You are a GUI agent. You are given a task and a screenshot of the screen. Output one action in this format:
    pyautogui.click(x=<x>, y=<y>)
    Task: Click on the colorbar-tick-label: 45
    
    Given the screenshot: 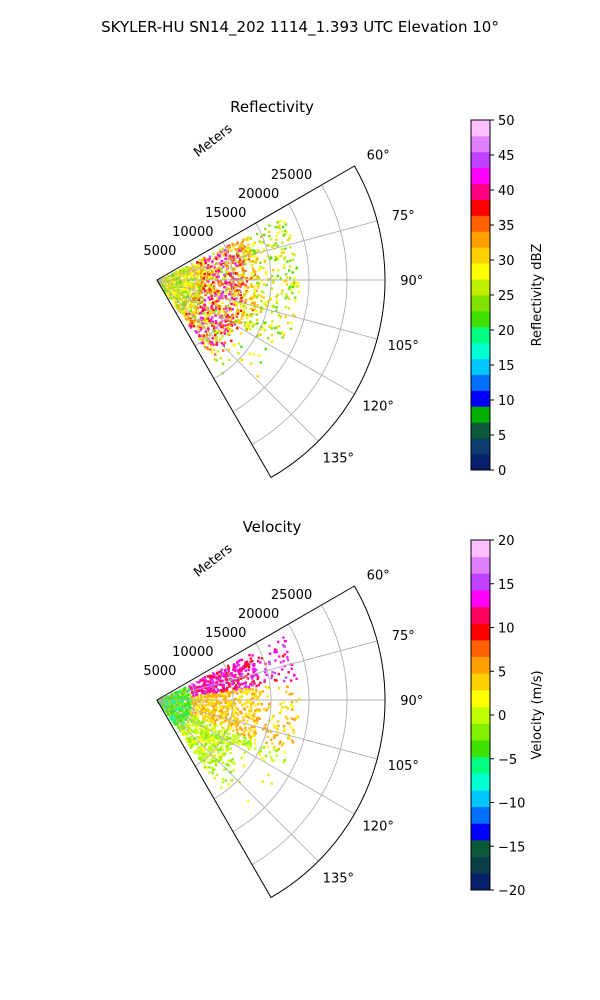 What is the action you would take?
    pyautogui.click(x=506, y=156)
    